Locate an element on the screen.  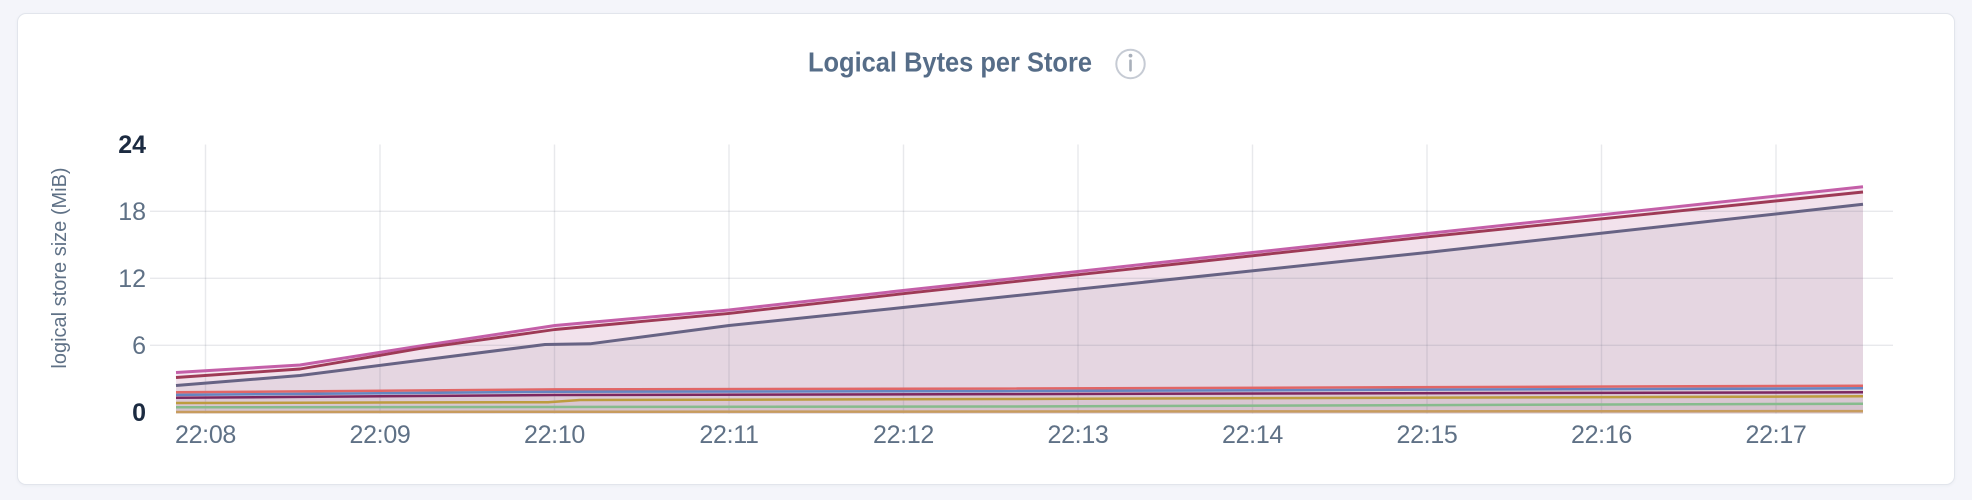
svg-text: 22:10 is located at coordinates (554, 435).